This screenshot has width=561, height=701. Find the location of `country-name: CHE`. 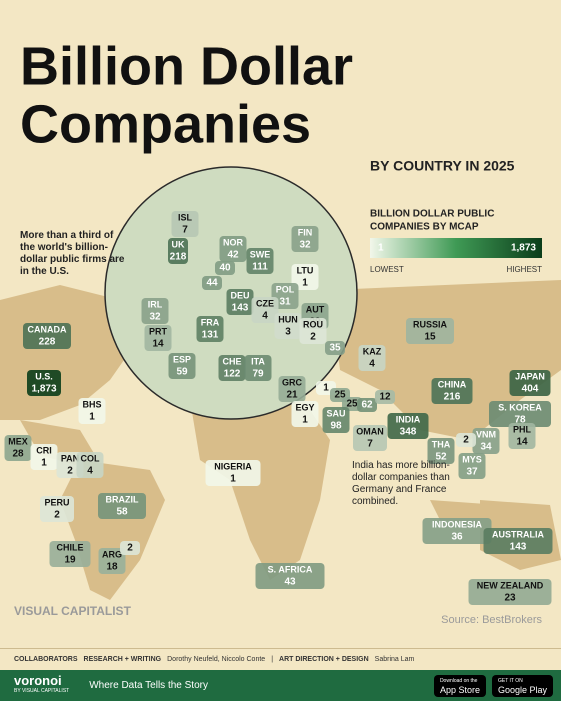

country-name: CHE is located at coordinates (231, 361).